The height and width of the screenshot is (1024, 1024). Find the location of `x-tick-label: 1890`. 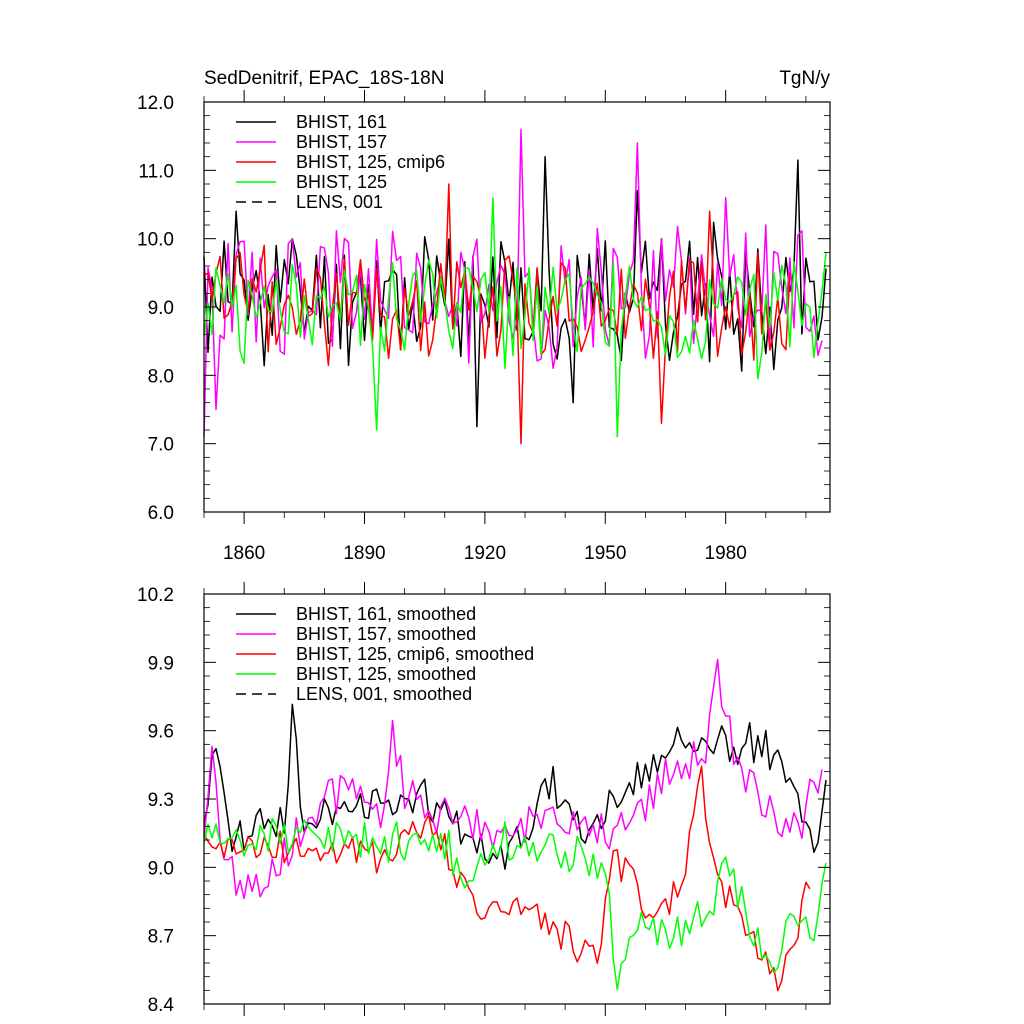

x-tick-label: 1890 is located at coordinates (364, 553).